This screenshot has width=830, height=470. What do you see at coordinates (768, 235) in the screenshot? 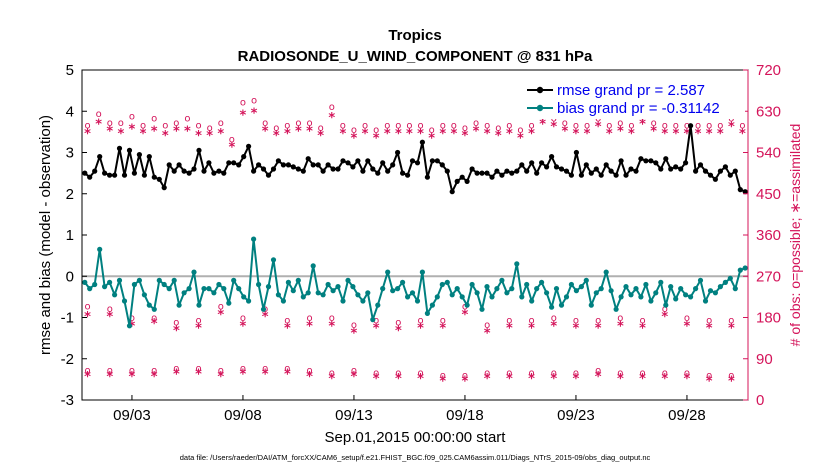
I see `y-right-tick-label: 360` at bounding box center [768, 235].